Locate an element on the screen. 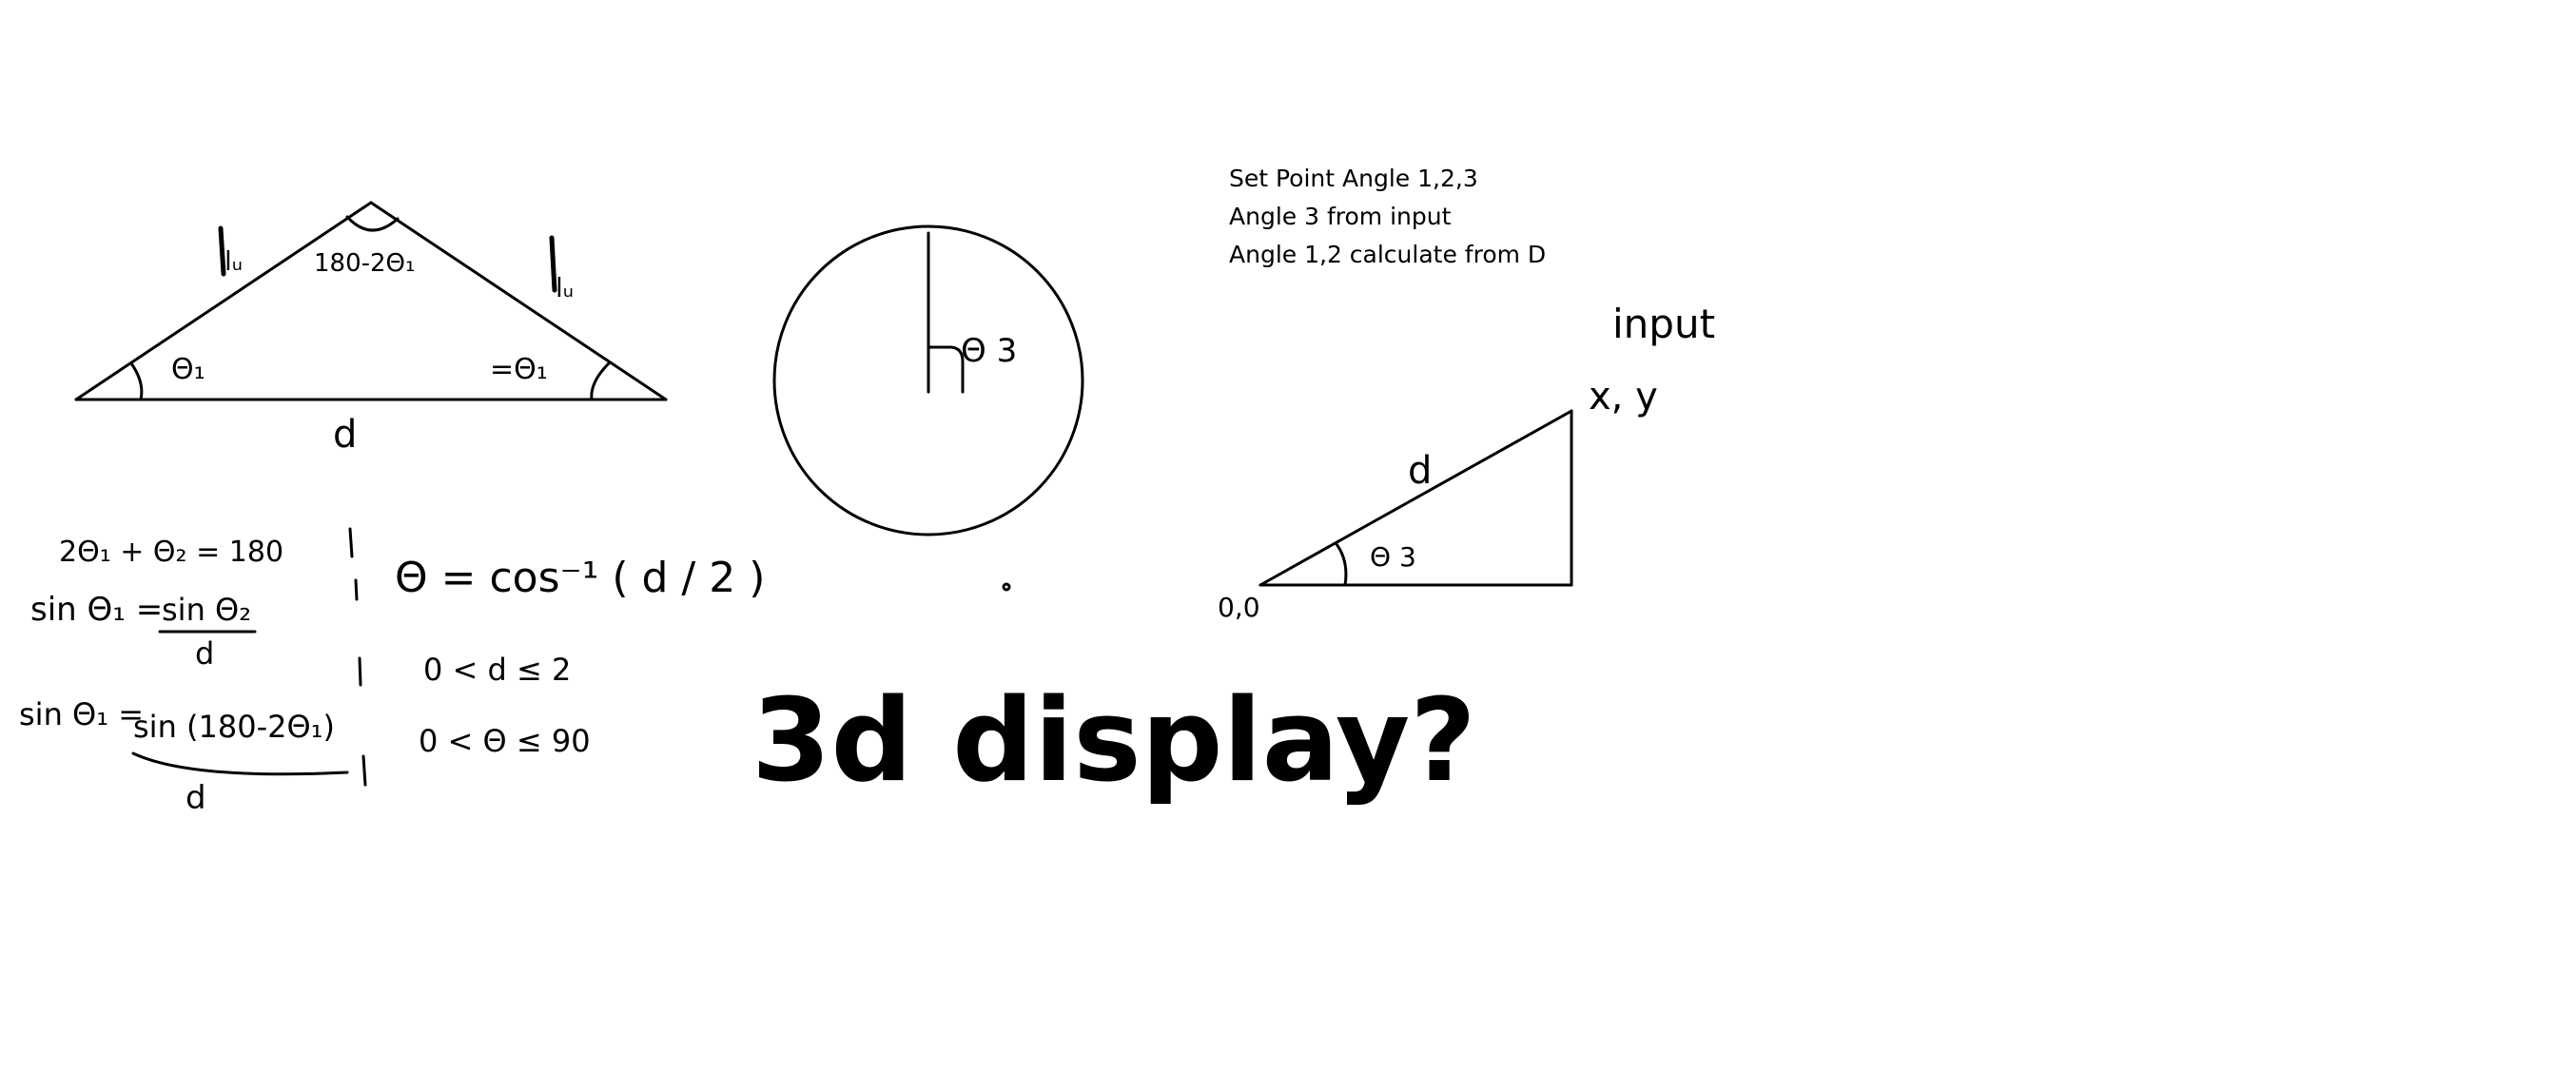  right-triangle-angle-arc is located at coordinates (1342, 564).